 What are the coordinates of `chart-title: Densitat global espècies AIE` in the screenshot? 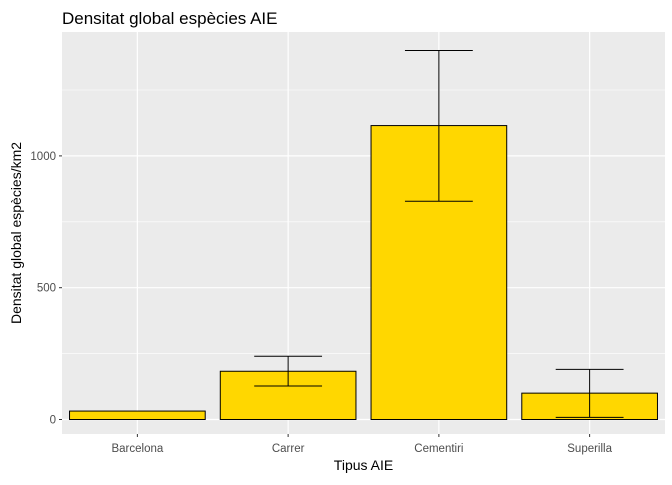 It's located at (169, 18).